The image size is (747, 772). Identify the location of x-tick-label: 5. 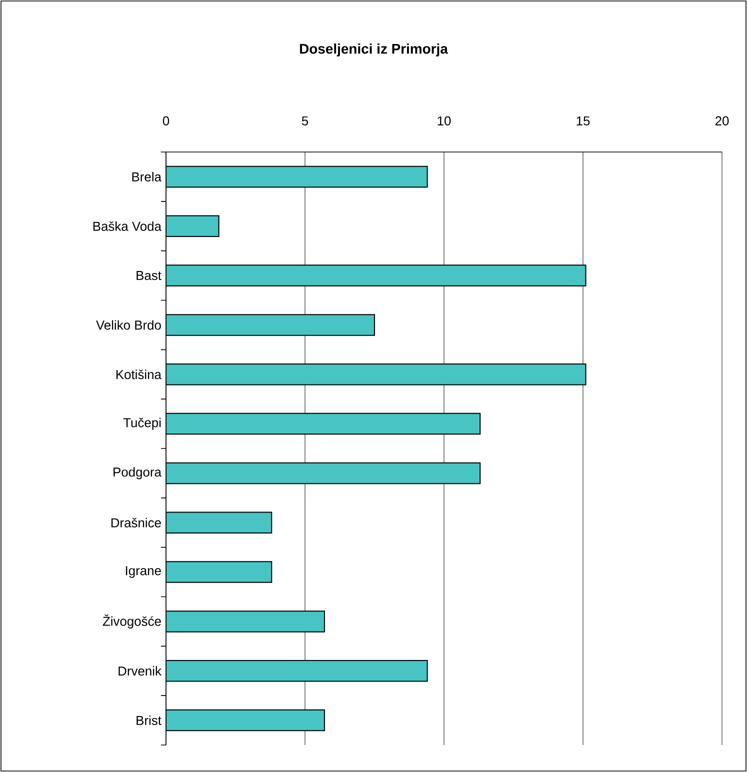
(305, 121).